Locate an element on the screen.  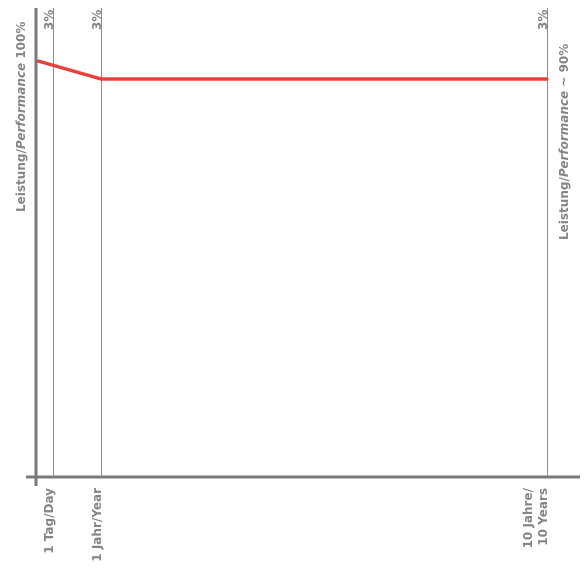
top-label-1-day: 3% is located at coordinates (49, 20).